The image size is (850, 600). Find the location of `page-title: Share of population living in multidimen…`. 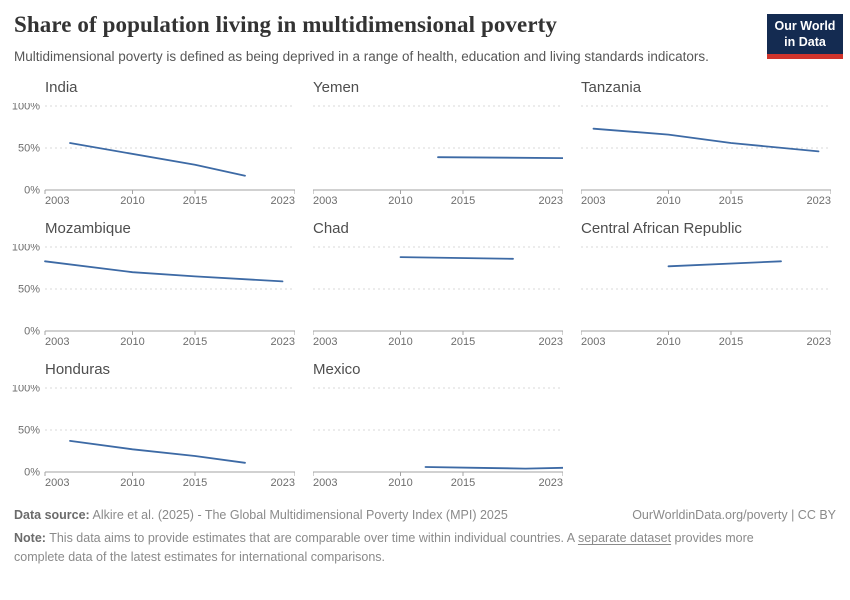

page-title: Share of population living in multidimen… is located at coordinates (286, 24).